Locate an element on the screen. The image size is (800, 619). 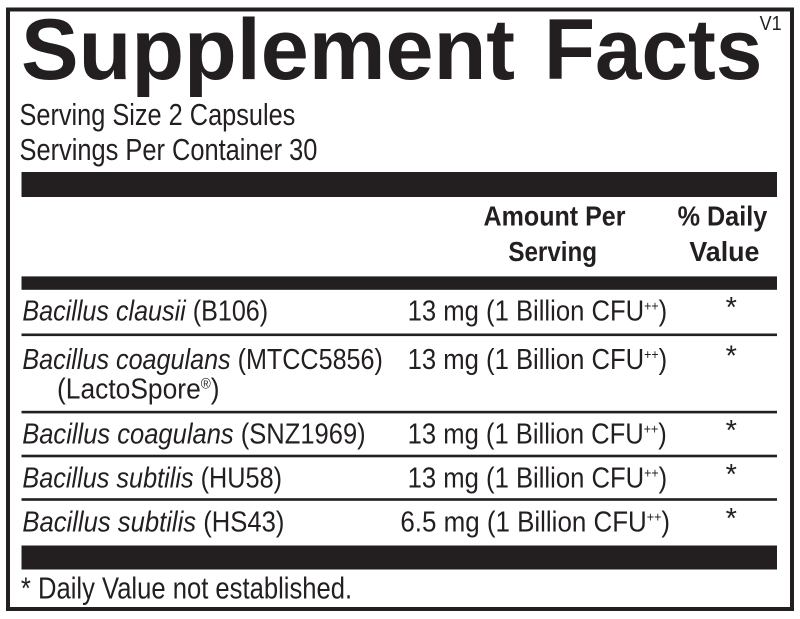
svg-text: Serving Size 2 Capsules is located at coordinates (158, 113).